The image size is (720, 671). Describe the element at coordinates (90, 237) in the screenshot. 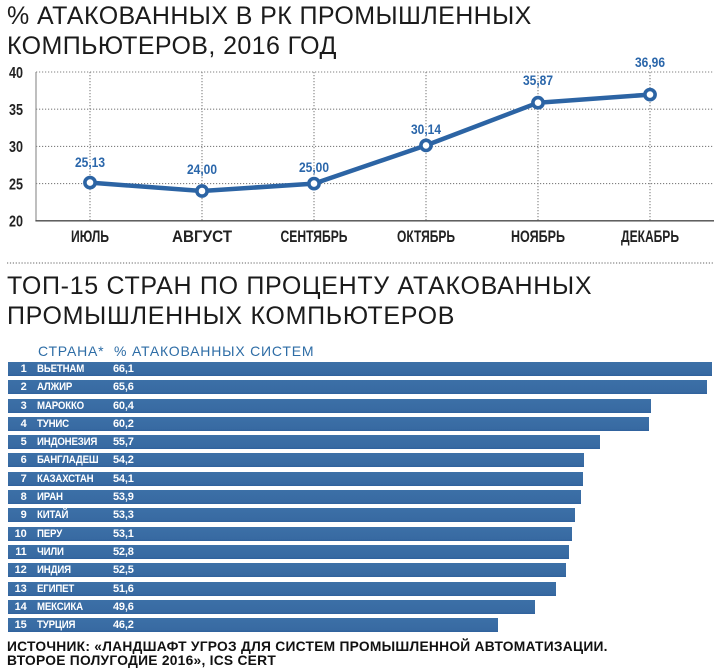

I see `svg-text: ИЮЛЬ` at that location.